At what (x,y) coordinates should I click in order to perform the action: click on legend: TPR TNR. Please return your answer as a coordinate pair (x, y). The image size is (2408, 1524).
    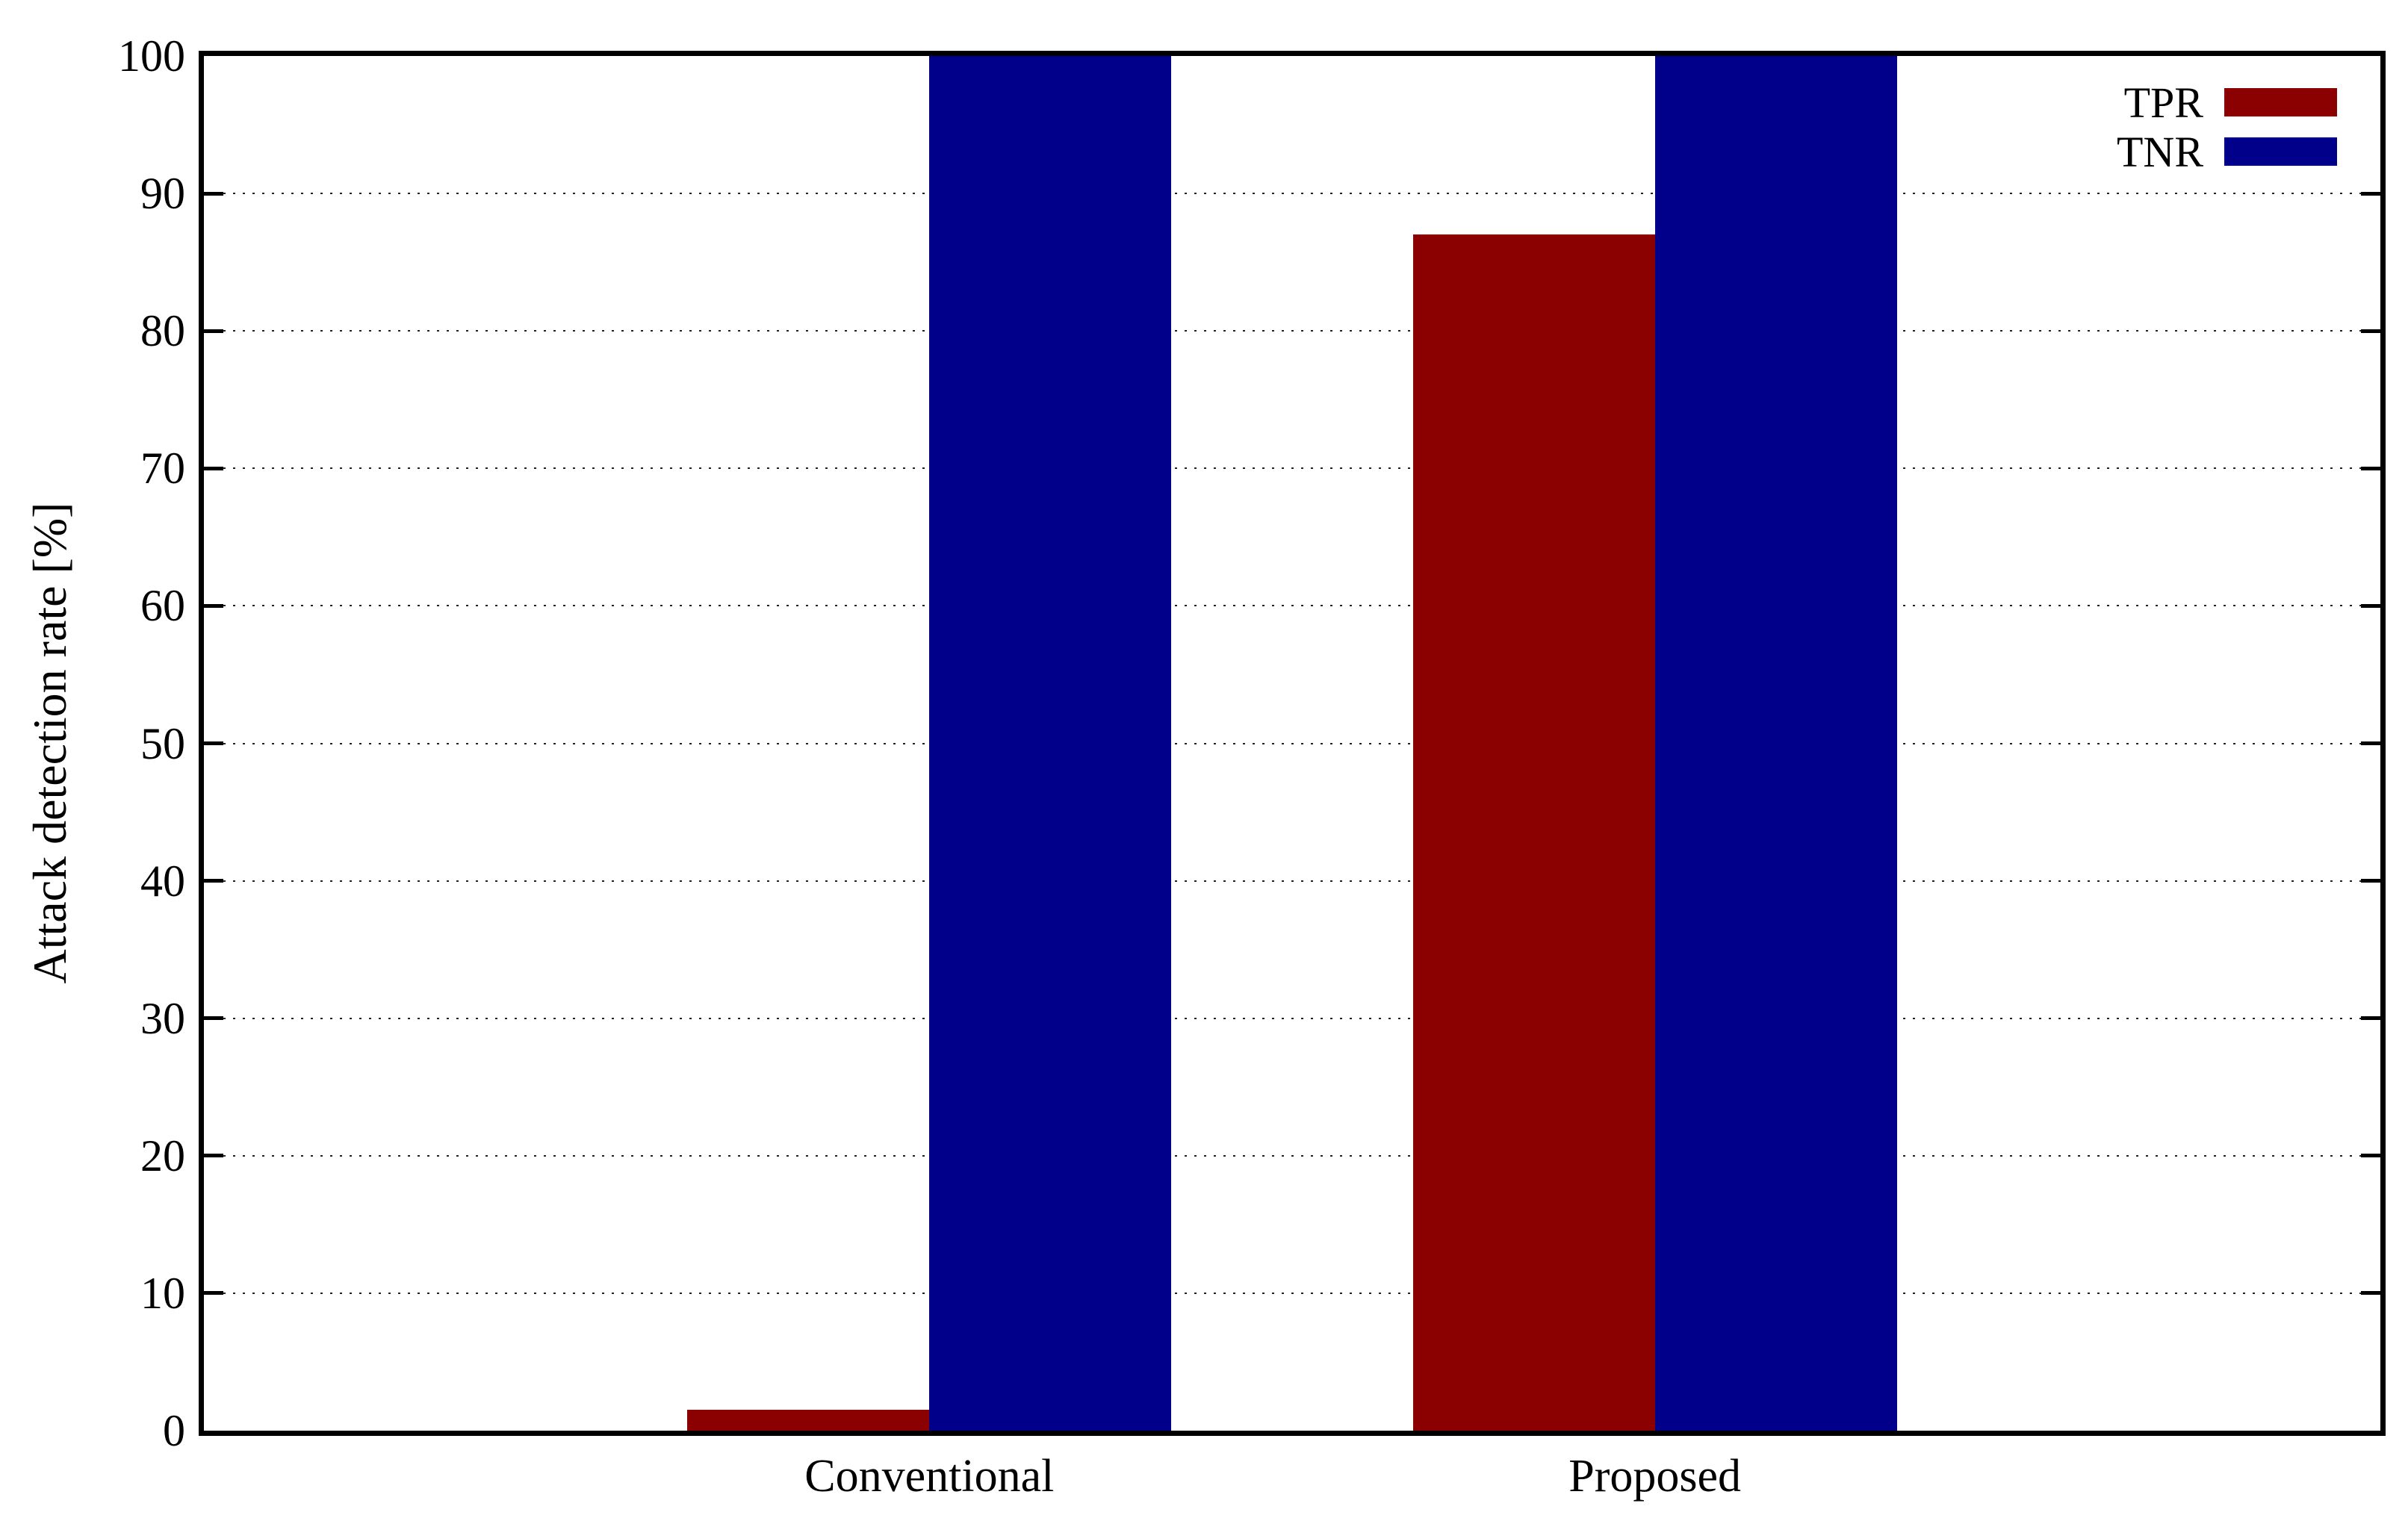
    Looking at the image, I should click on (2227, 127).